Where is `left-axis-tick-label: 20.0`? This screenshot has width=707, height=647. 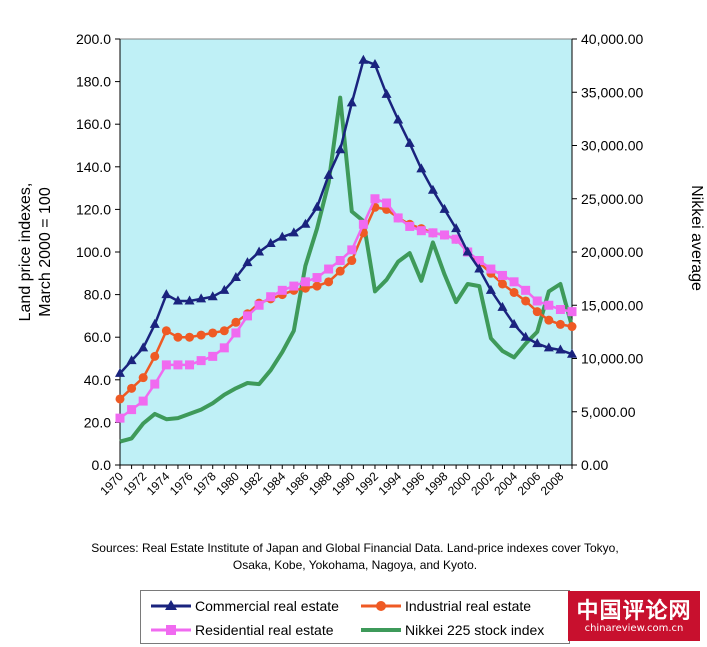
left-axis-tick-label: 20.0 is located at coordinates (97, 422).